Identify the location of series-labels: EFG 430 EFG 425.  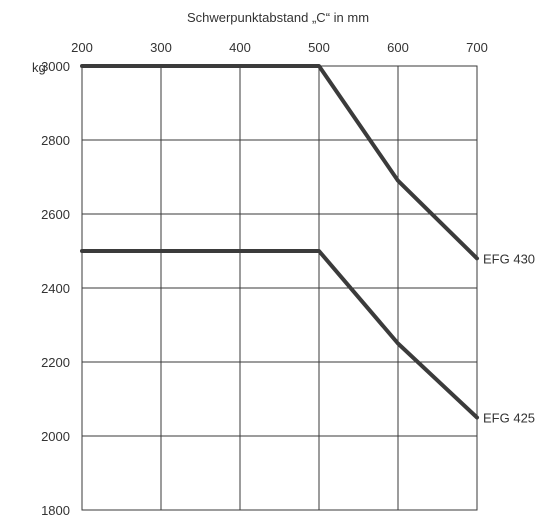
(509, 338).